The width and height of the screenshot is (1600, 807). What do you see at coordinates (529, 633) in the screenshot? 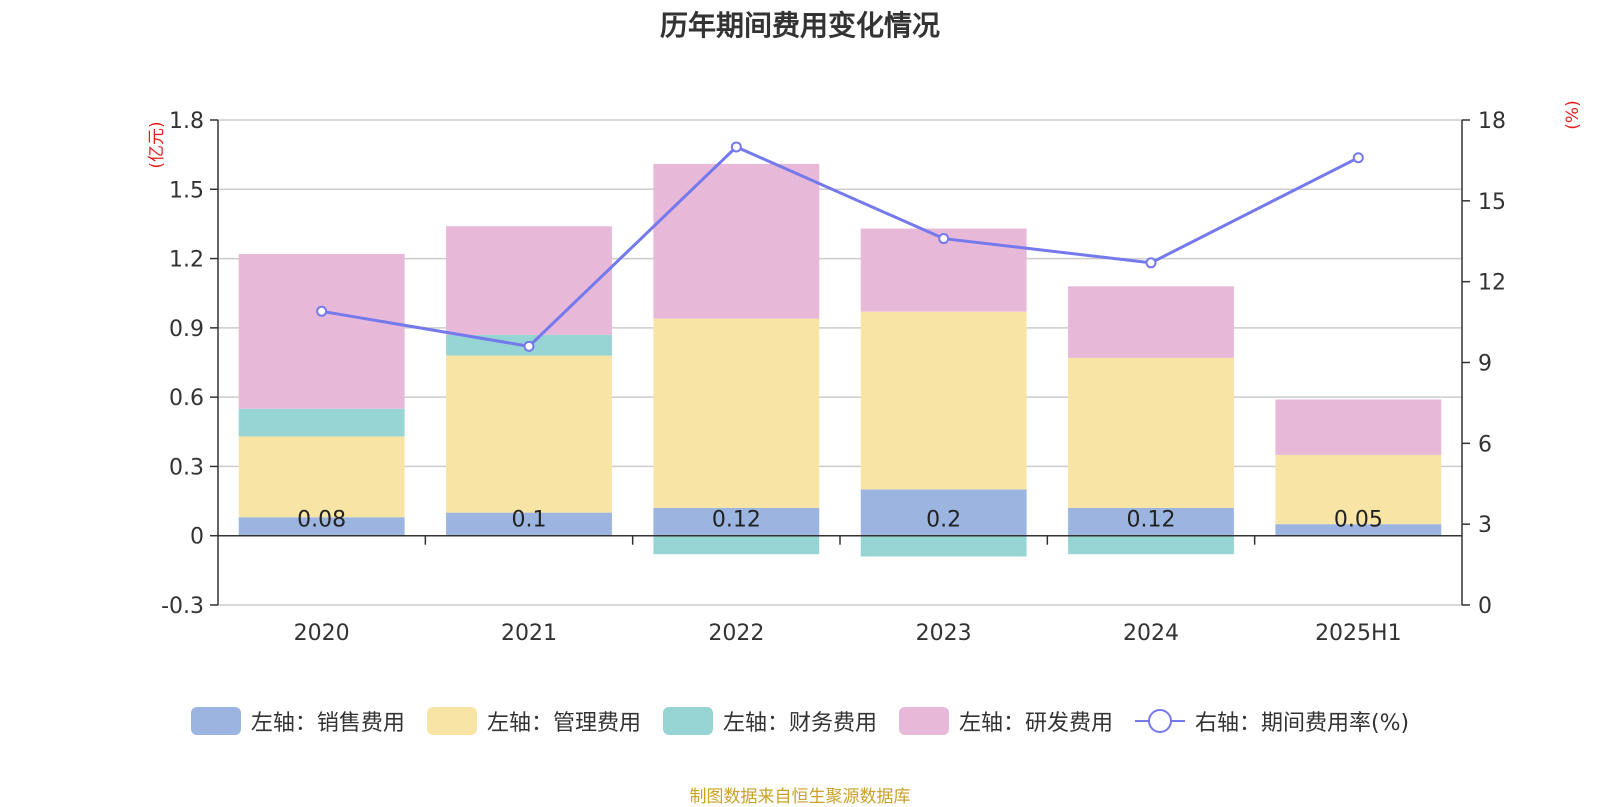
I see `x-tick-label: 2021` at bounding box center [529, 633].